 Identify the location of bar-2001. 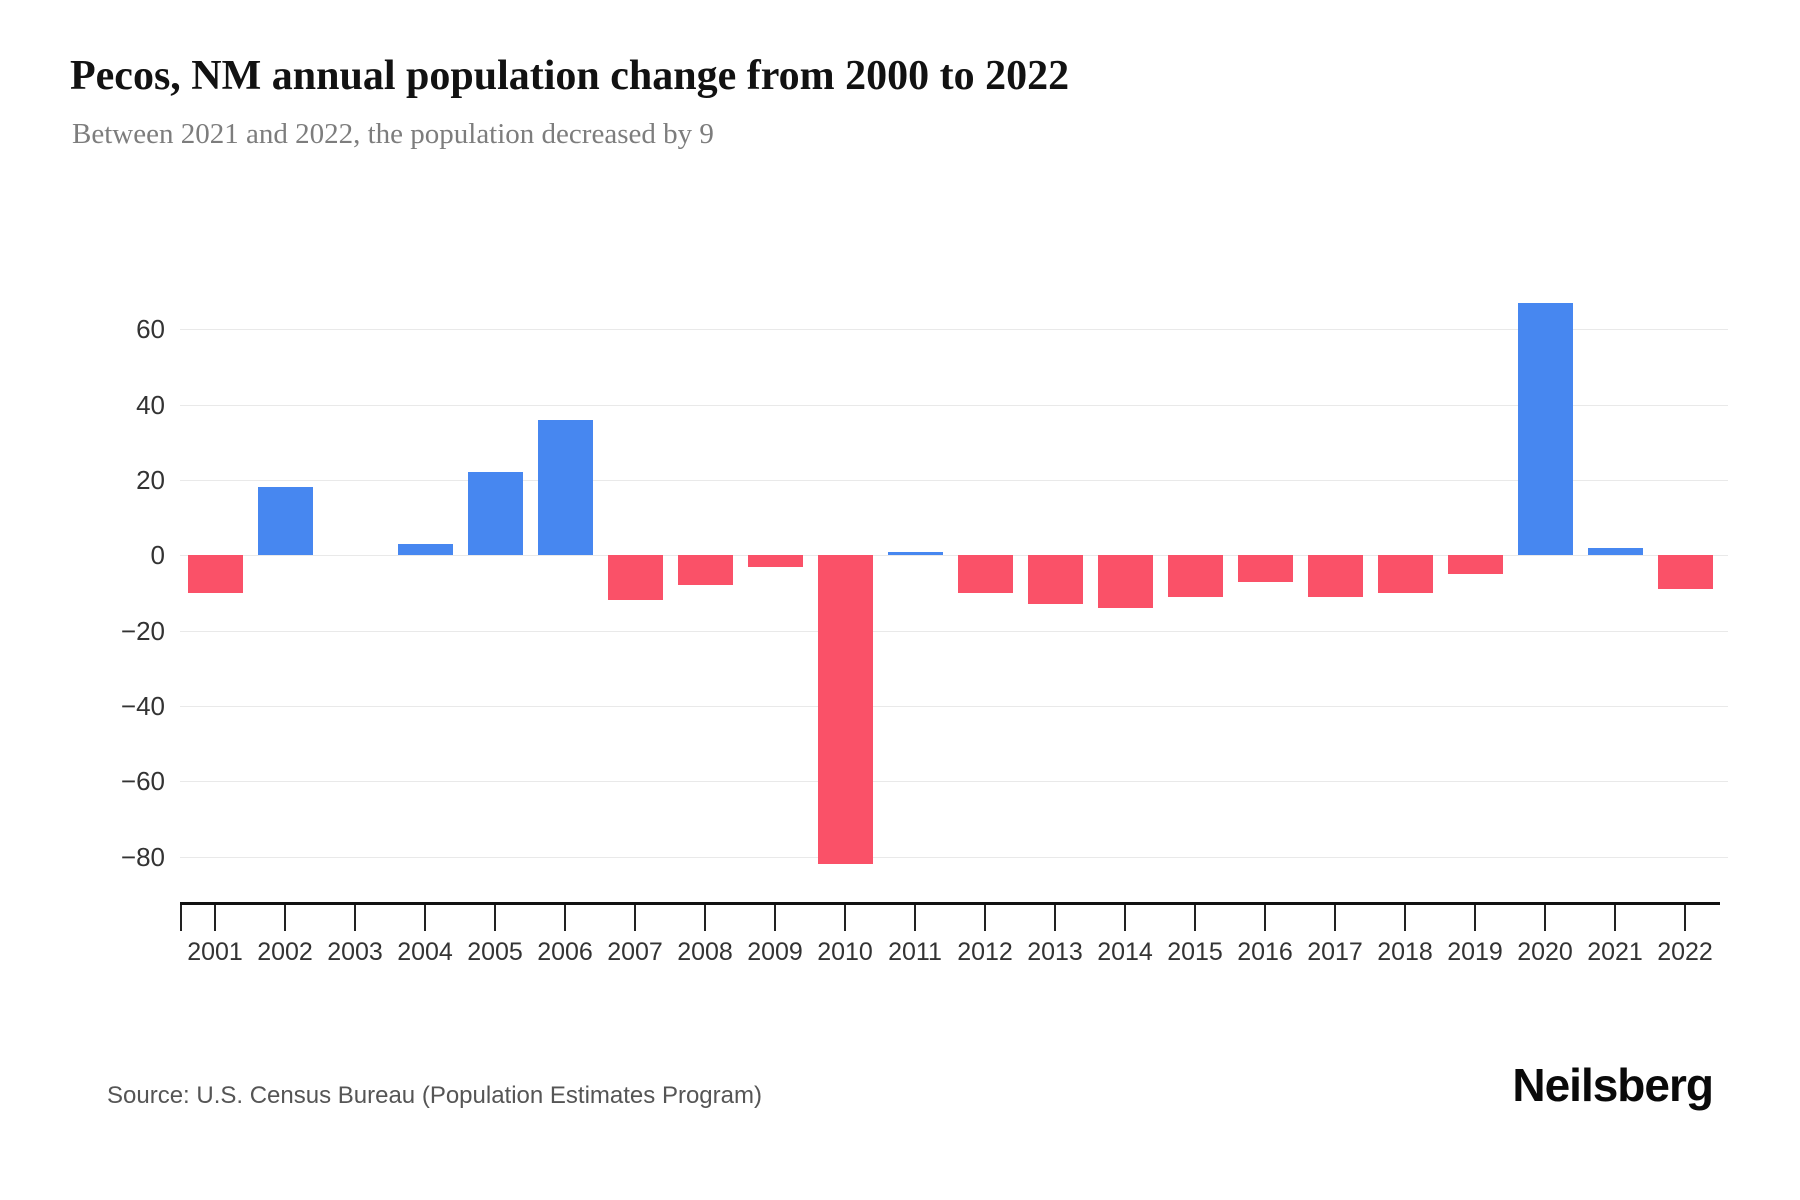
(215, 574).